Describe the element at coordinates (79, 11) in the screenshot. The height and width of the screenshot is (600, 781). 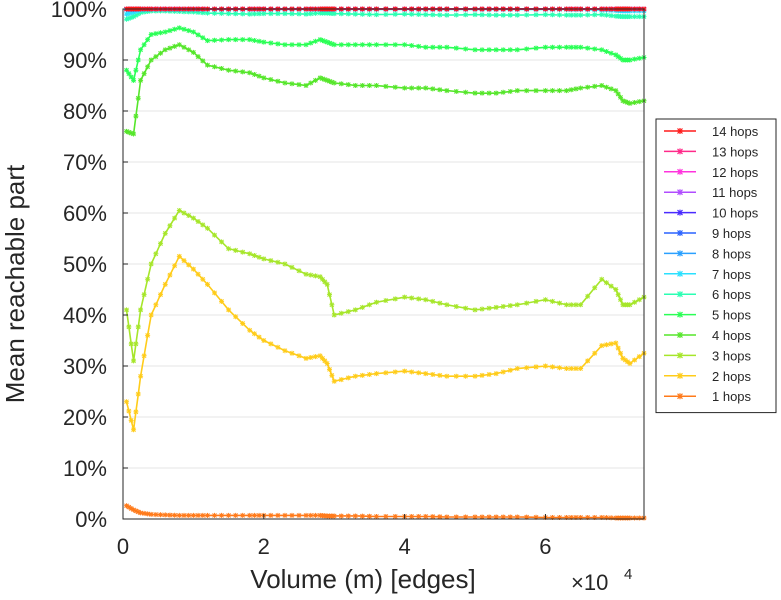
I see `y-tick-label: 100%` at that location.